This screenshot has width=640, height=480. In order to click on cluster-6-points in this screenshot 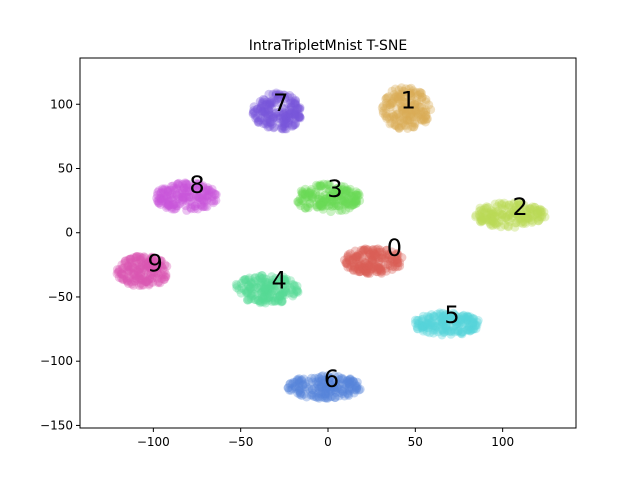, I will do `click(324, 387)`.